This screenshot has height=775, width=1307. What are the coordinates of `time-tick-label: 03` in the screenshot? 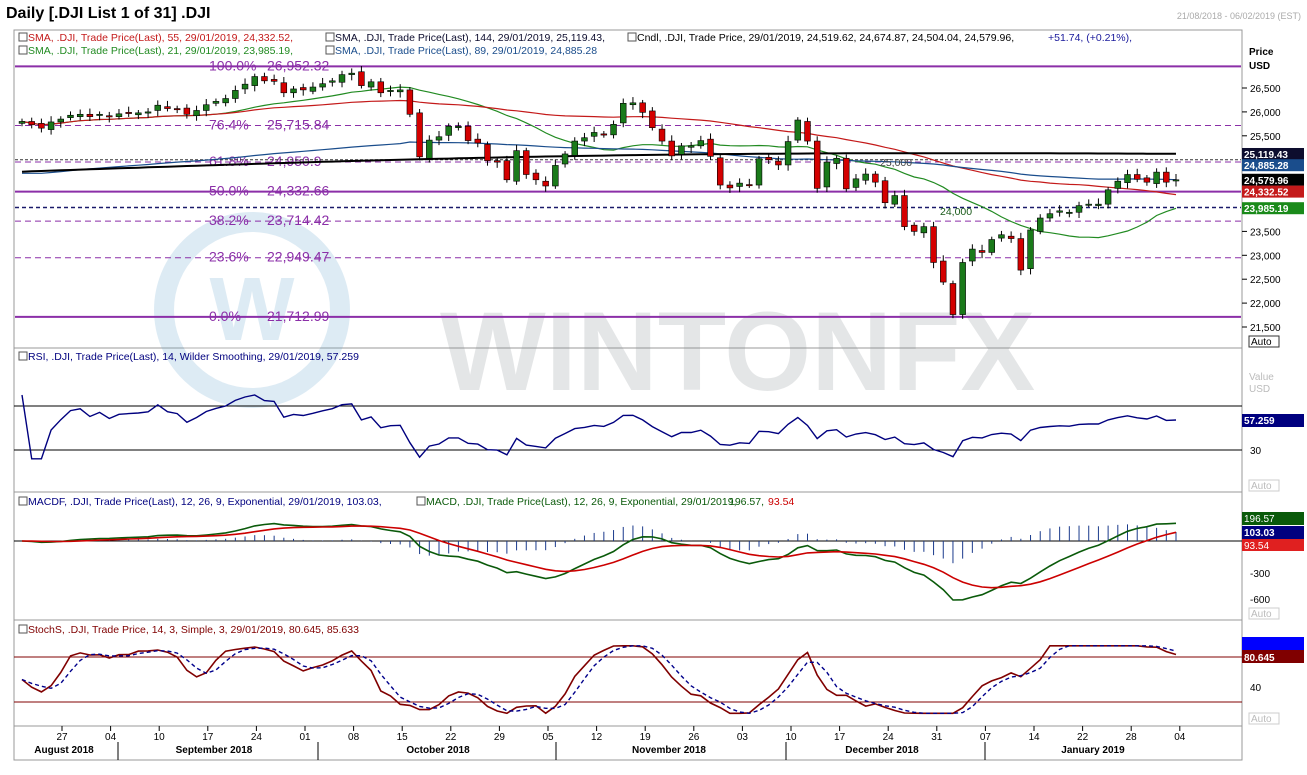 It's located at (743, 737).